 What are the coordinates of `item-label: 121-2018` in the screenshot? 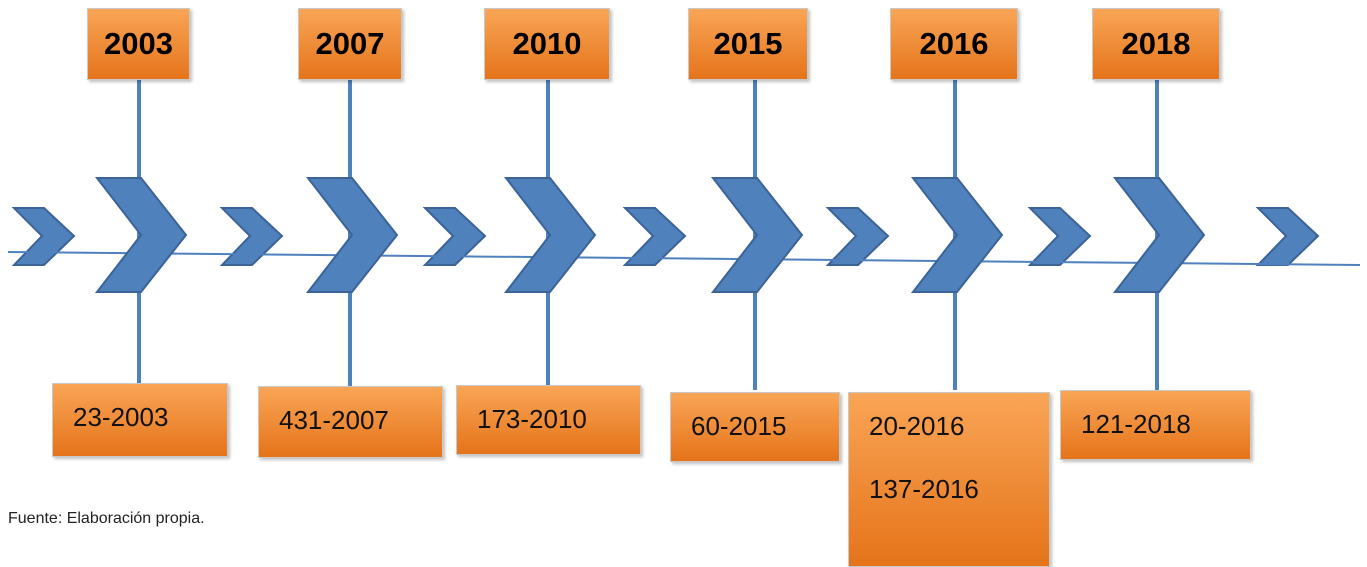 It's located at (1136, 424).